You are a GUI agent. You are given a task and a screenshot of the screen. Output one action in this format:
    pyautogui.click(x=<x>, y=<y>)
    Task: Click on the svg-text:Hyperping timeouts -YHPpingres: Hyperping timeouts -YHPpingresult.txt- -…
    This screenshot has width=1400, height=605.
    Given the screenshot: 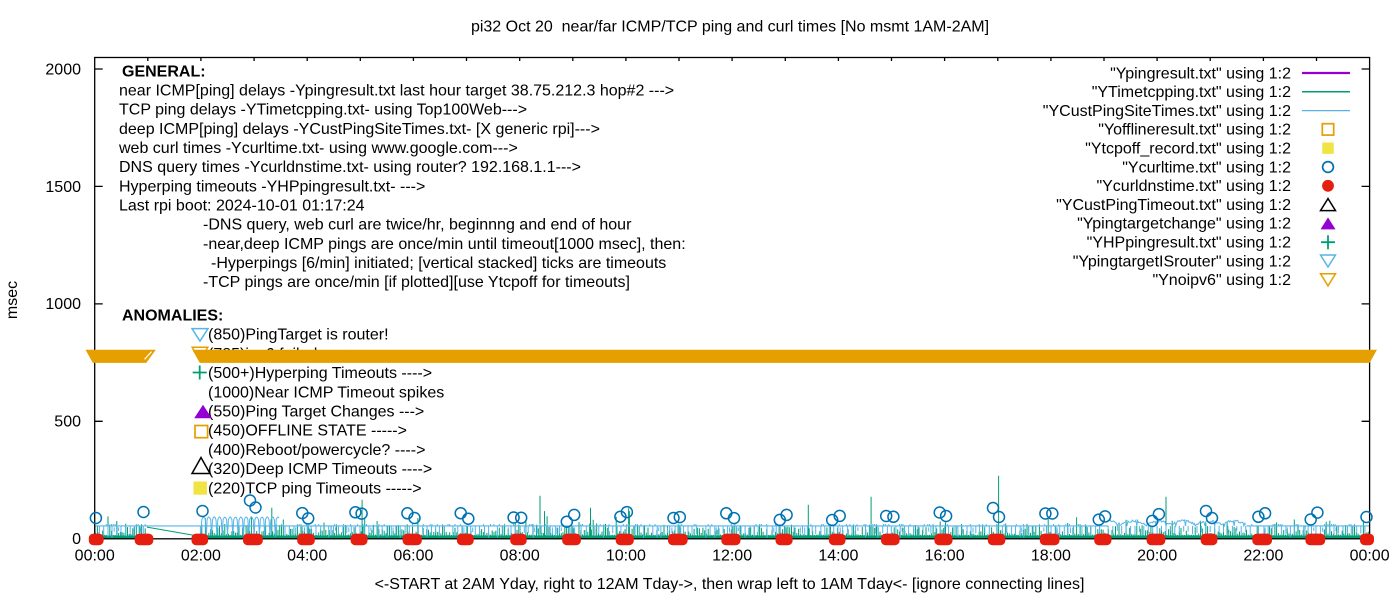 What is the action you would take?
    pyautogui.click(x=272, y=186)
    